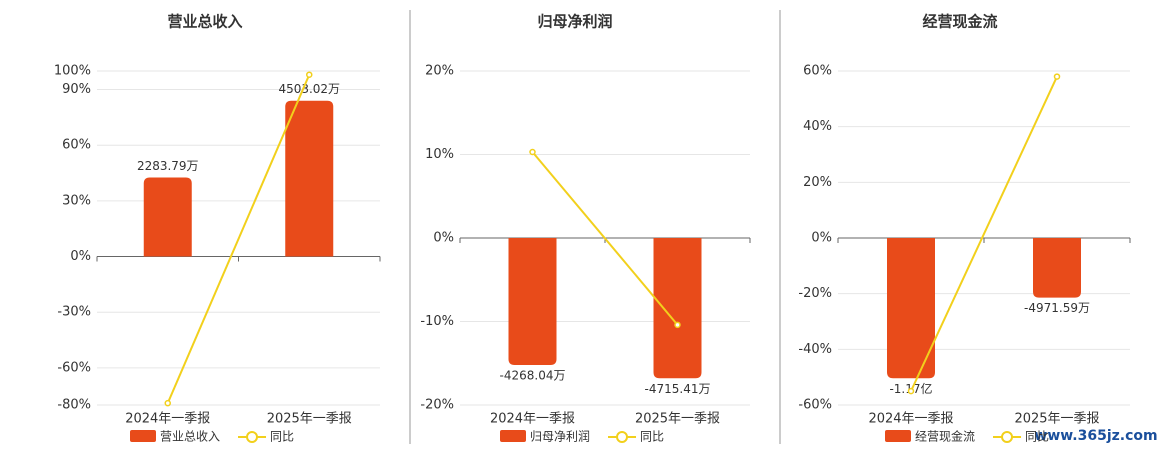 The height and width of the screenshot is (450, 1160). Describe the element at coordinates (678, 389) in the screenshot. I see `value-label: -4715.41万` at that location.